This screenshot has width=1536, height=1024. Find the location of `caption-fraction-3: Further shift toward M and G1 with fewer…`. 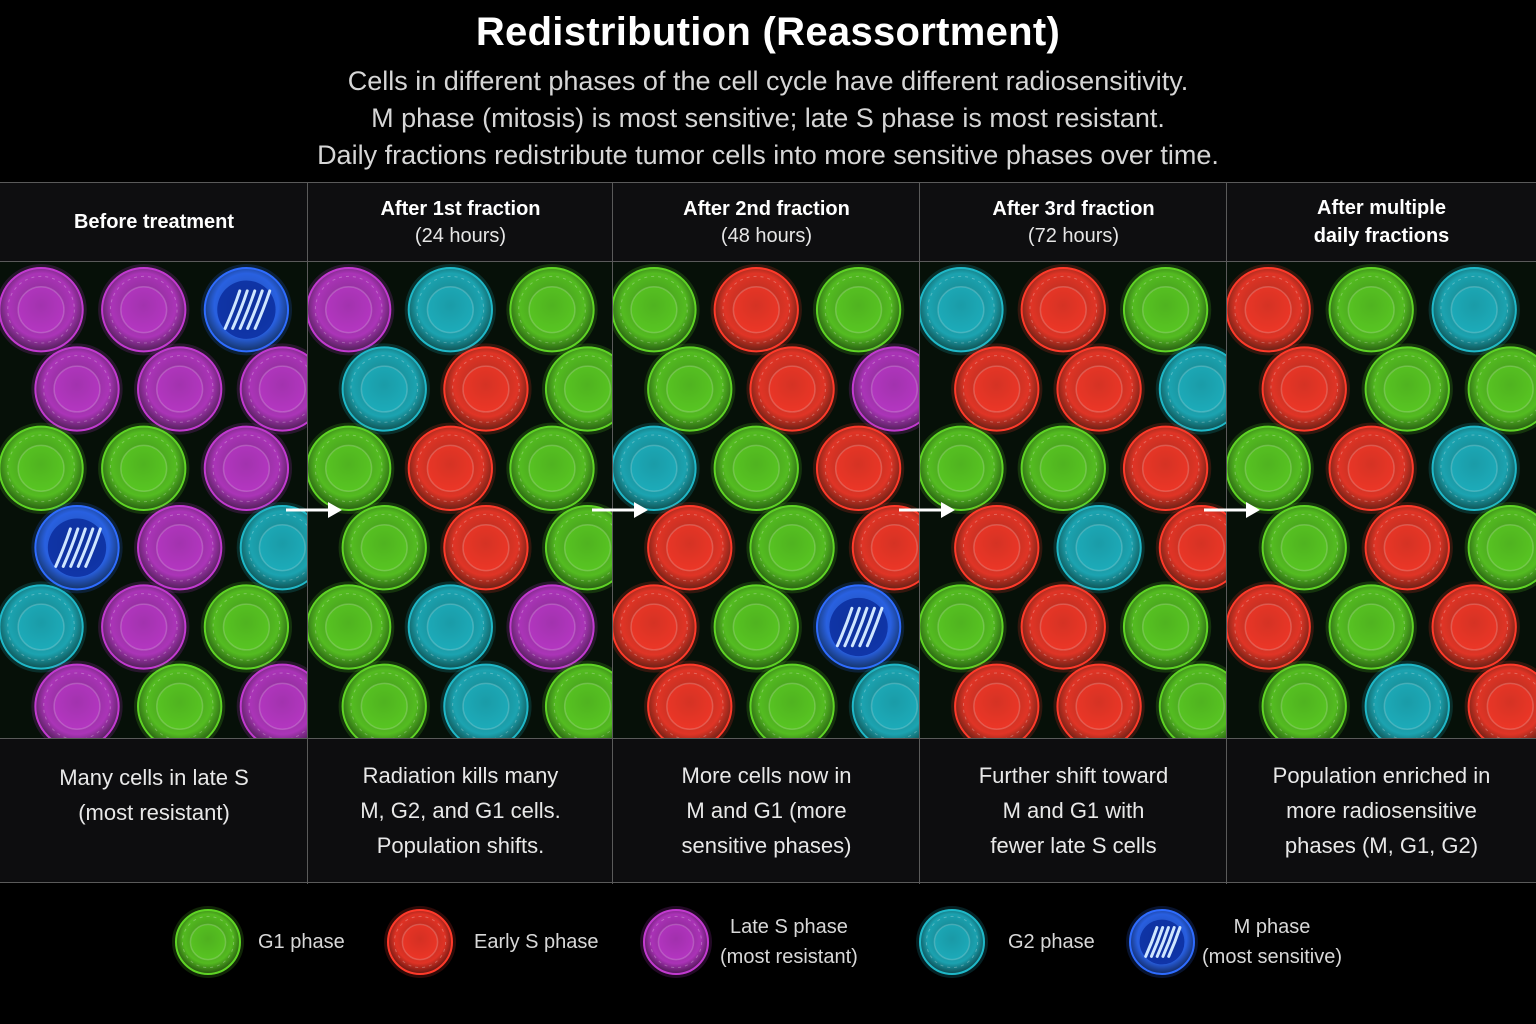

caption-fraction-3: Further shift toward M and G1 with fewer… is located at coordinates (1073, 810).